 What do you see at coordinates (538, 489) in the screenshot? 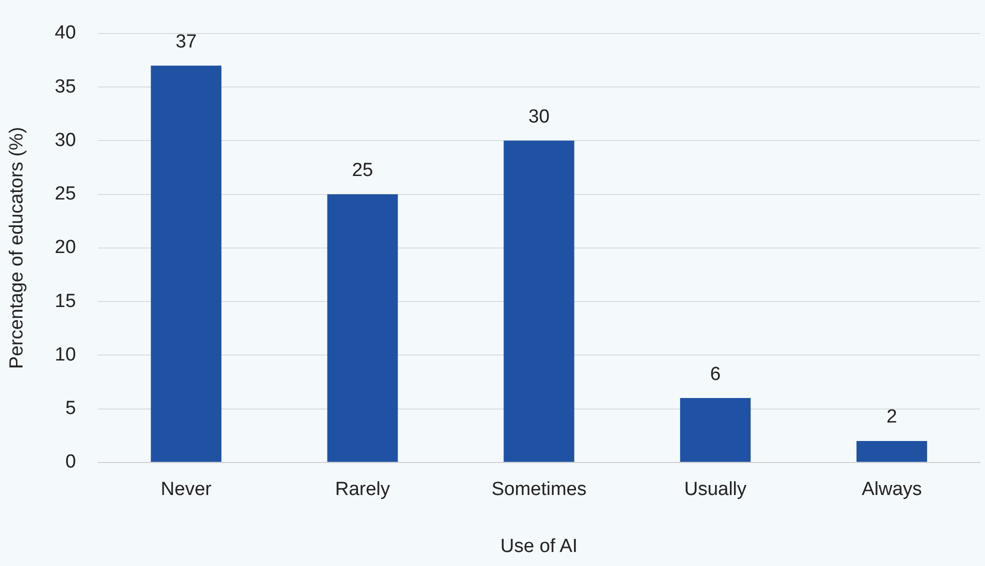
I see `x-tick-label: Sometimes` at bounding box center [538, 489].